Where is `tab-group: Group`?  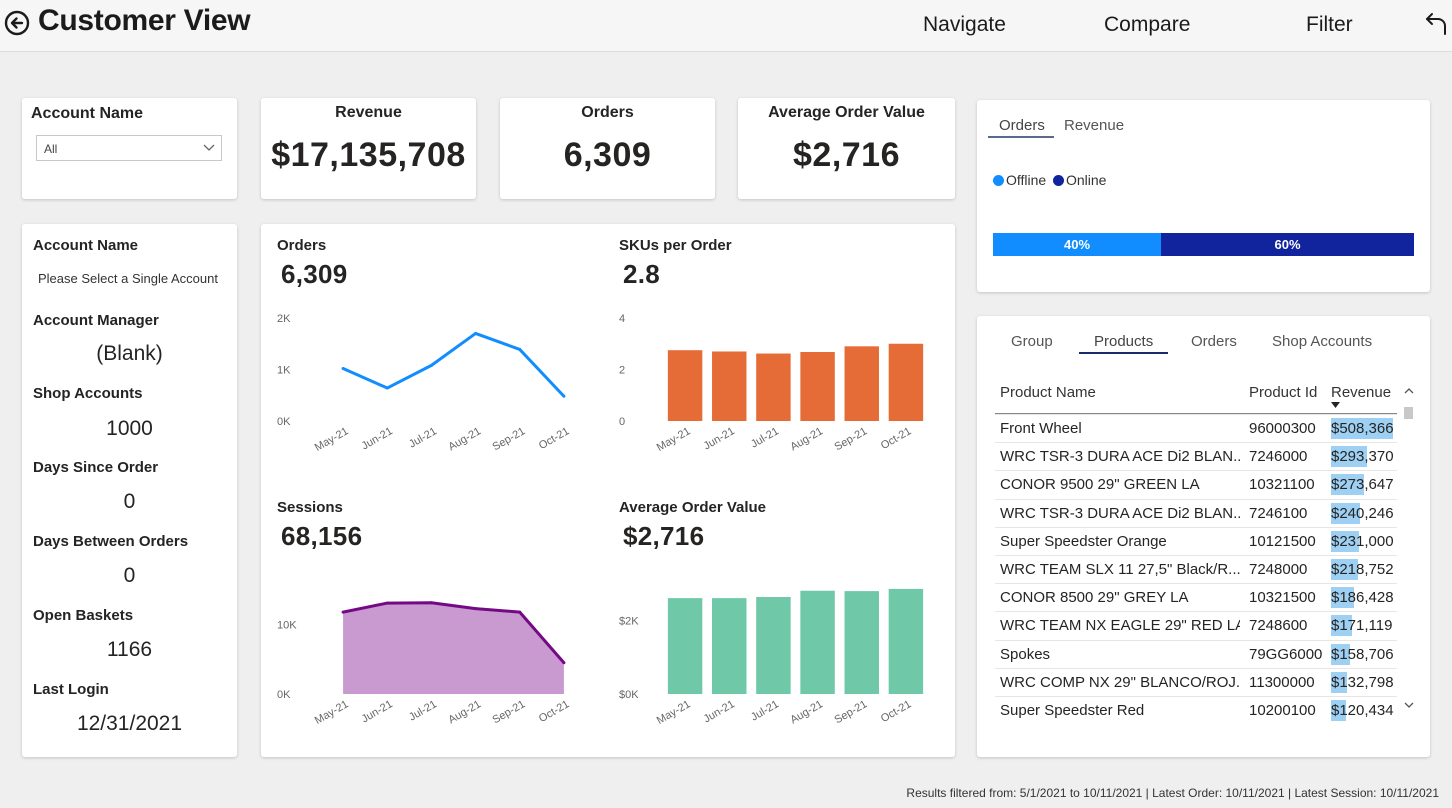 tab-group: Group is located at coordinates (1032, 341).